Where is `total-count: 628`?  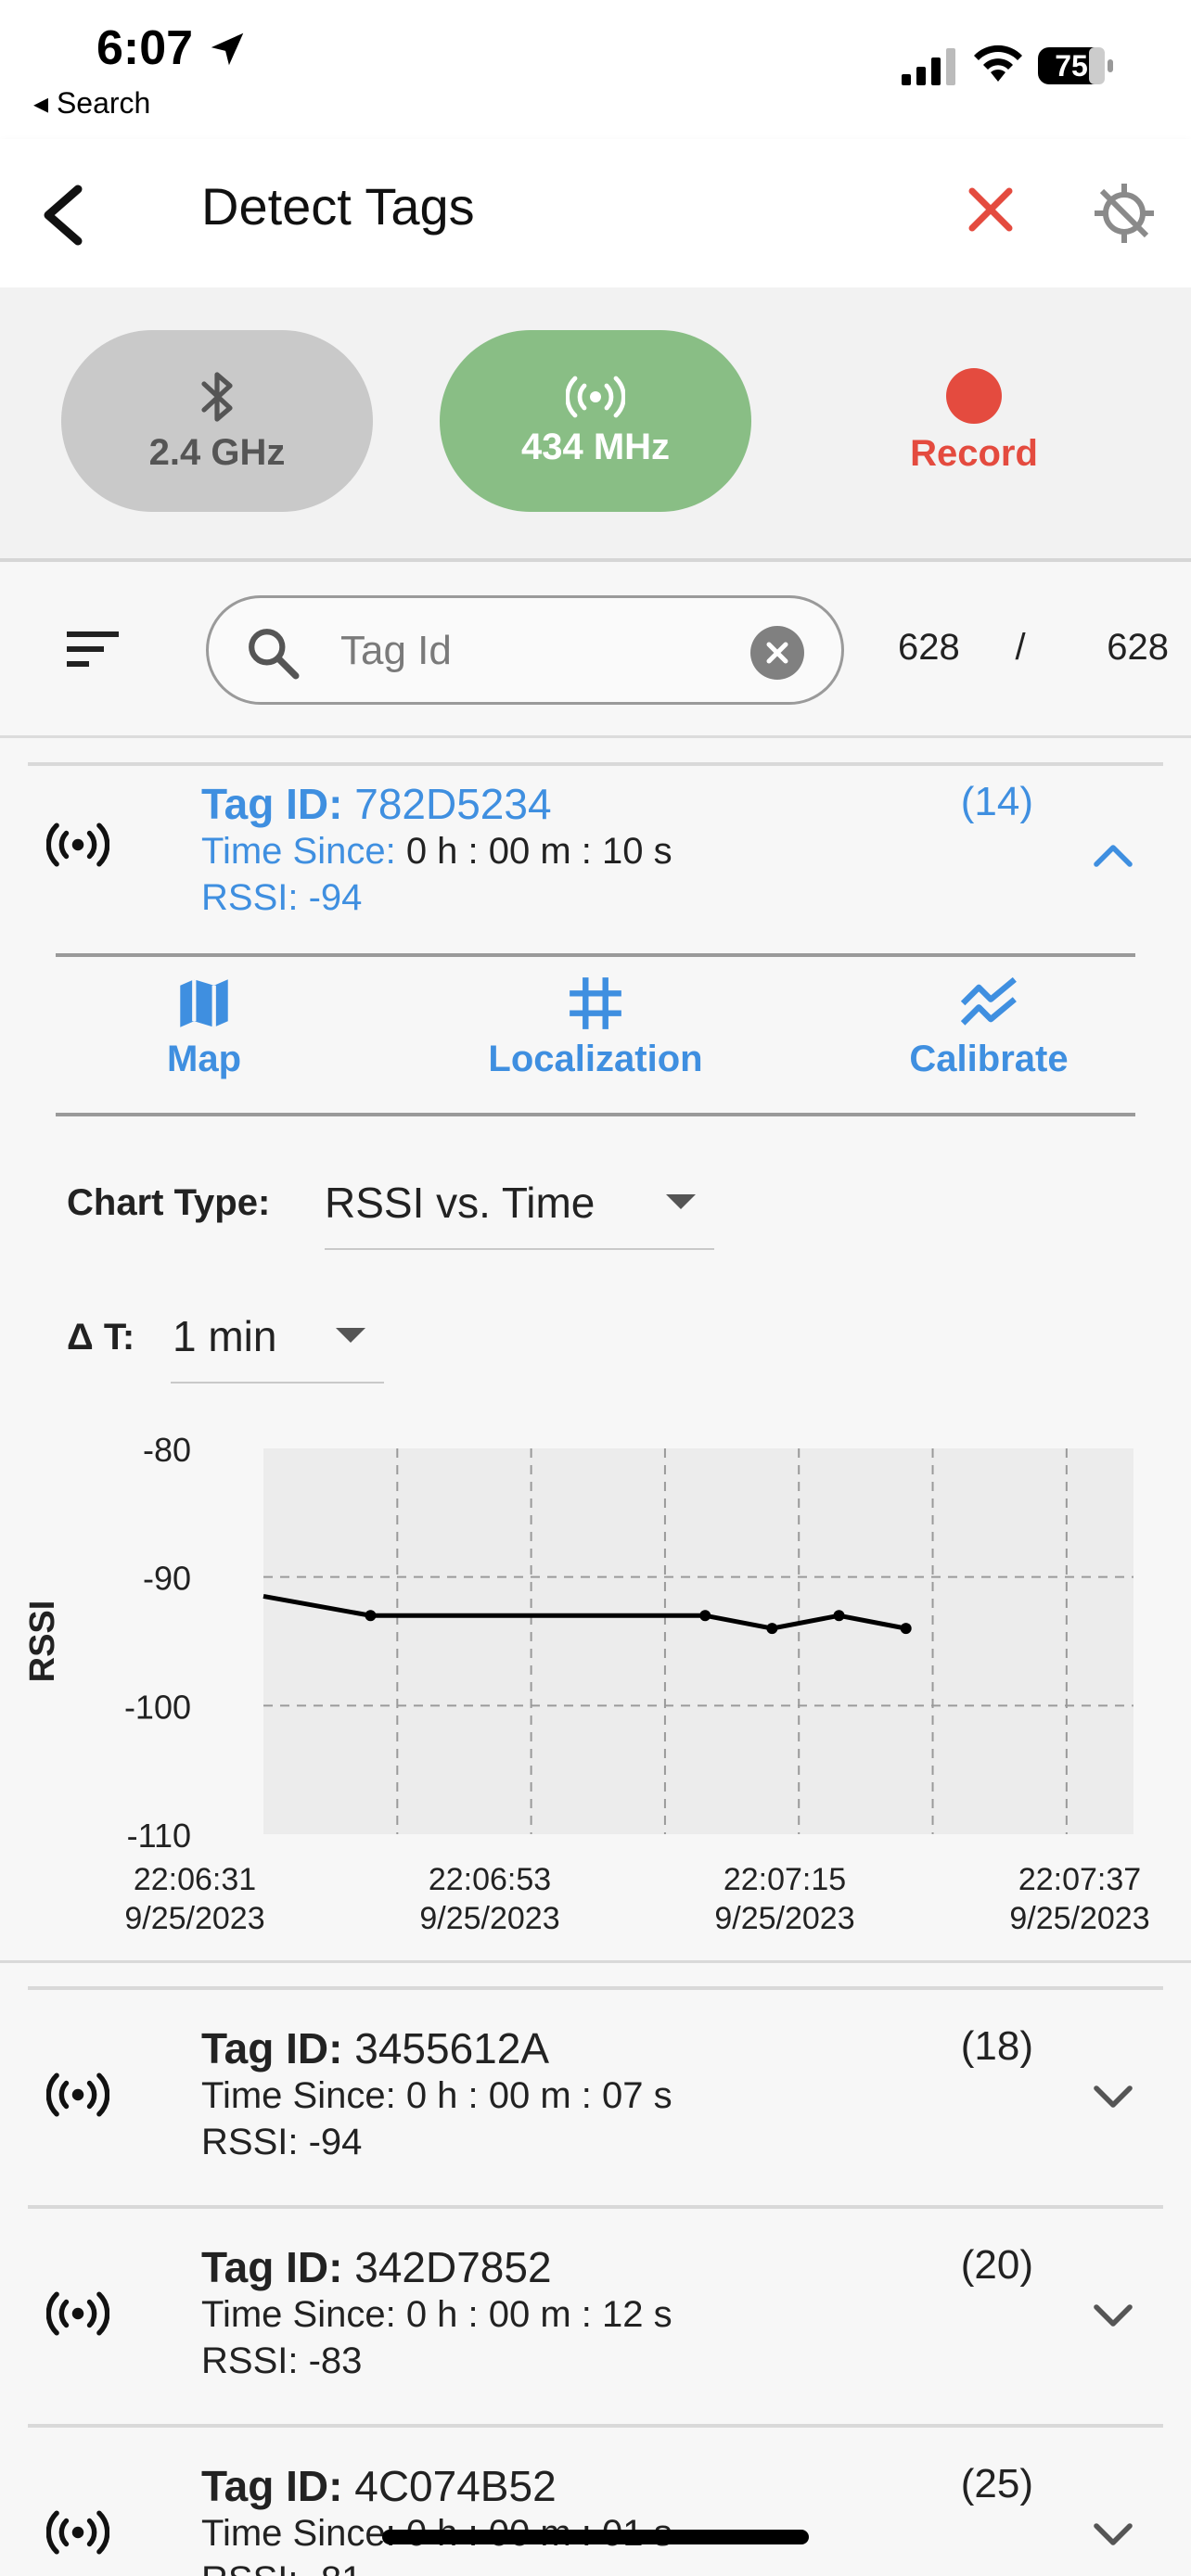 total-count: 628 is located at coordinates (1138, 647).